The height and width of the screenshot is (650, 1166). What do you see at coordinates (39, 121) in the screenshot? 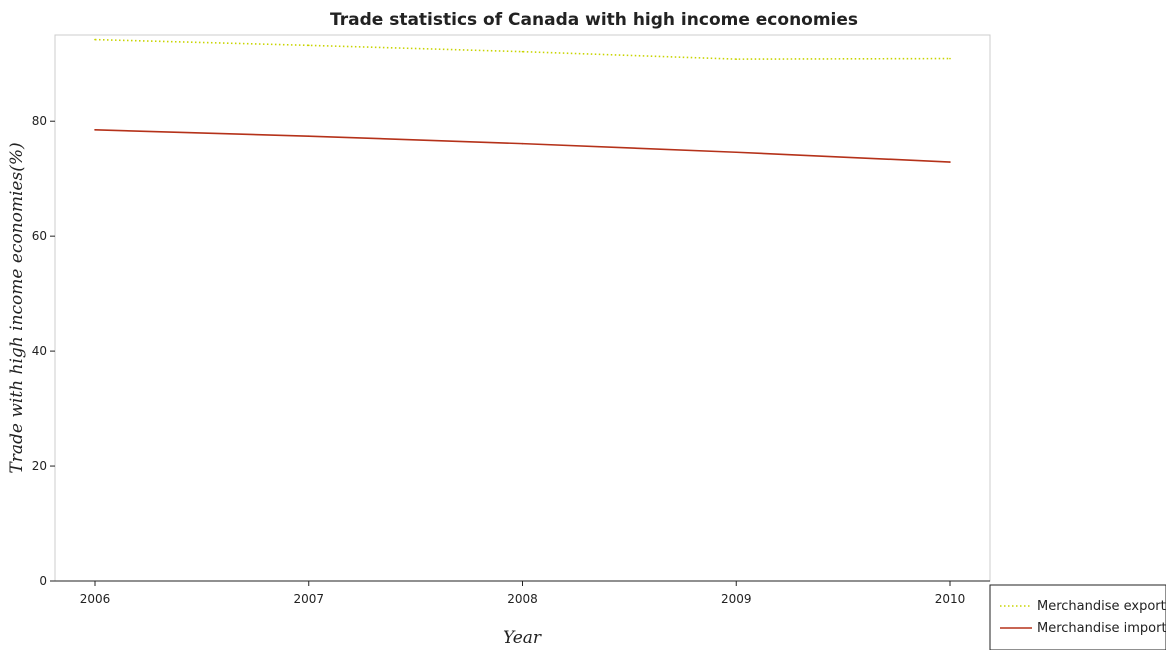
I see `y-tick-label: 80` at bounding box center [39, 121].